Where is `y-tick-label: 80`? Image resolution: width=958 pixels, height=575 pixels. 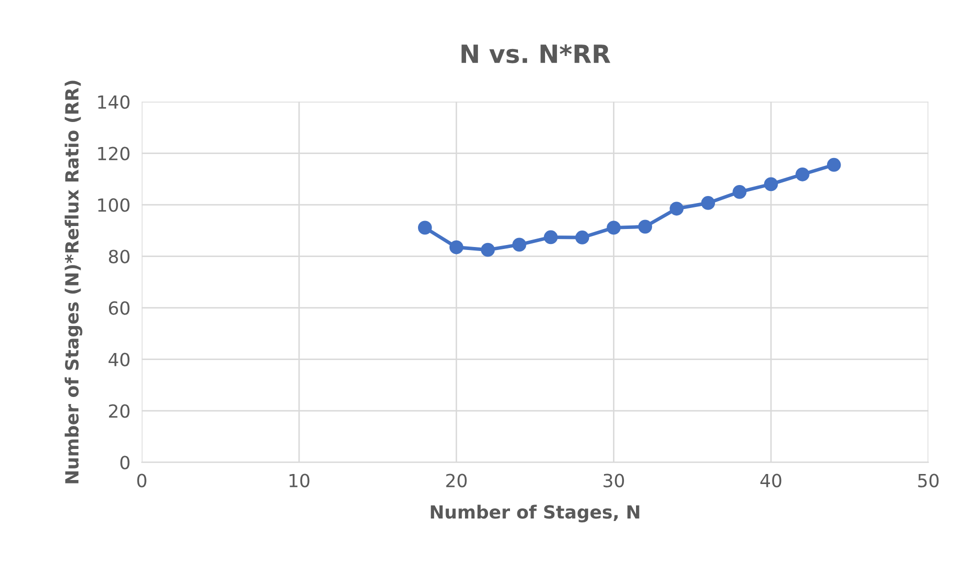
y-tick-label: 80 is located at coordinates (119, 257).